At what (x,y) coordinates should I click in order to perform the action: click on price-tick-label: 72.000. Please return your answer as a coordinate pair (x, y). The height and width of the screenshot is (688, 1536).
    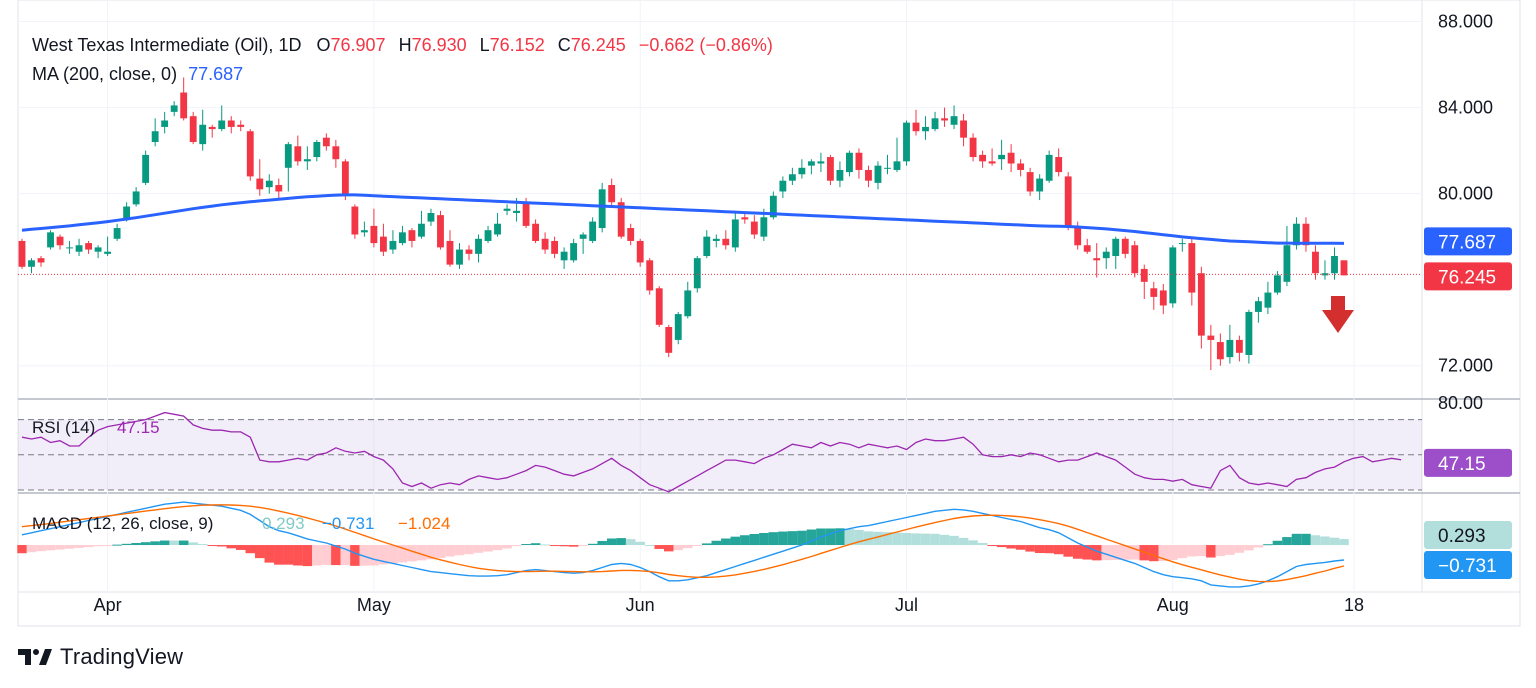
    Looking at the image, I should click on (1465, 366).